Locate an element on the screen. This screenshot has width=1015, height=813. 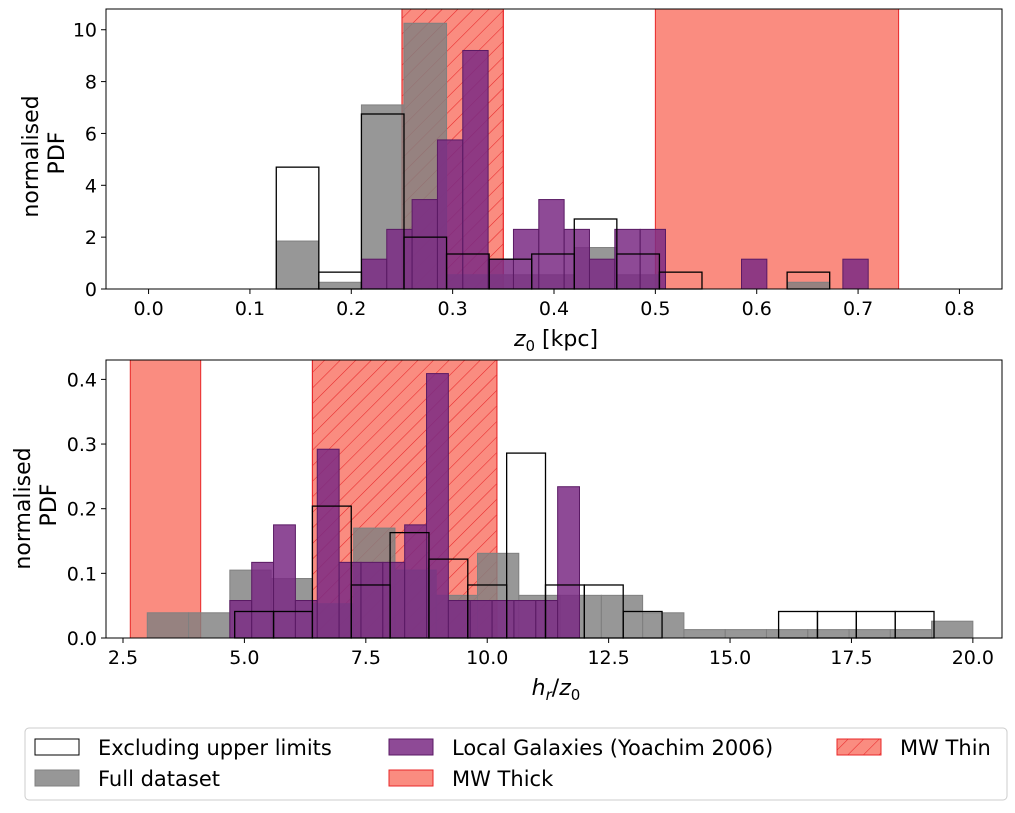
bottom-x-axis-label: hr/z0 is located at coordinates (556, 690).